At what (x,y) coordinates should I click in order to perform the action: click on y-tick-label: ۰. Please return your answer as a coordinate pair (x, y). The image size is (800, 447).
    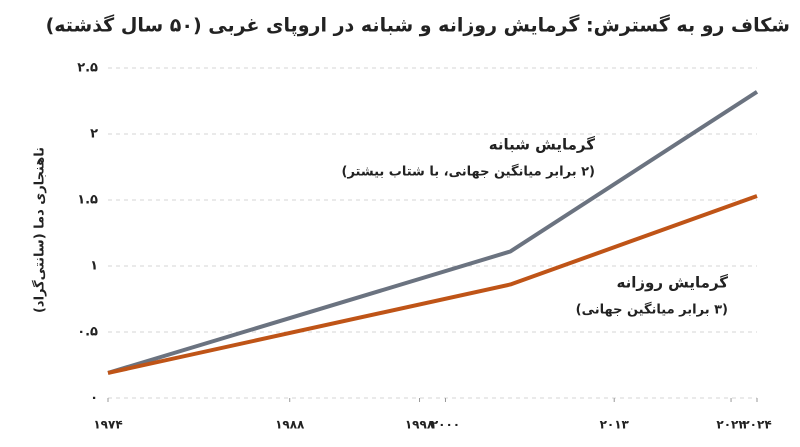
    Looking at the image, I should click on (94, 398).